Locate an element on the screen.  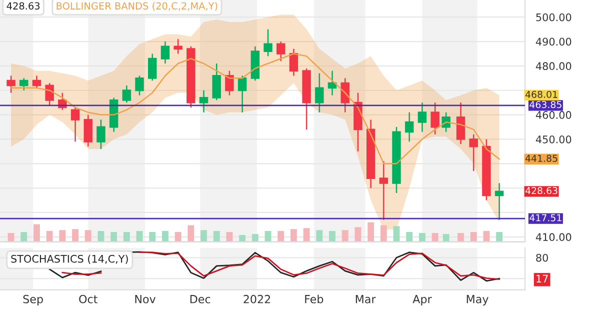
y-tick-label: 490.00 is located at coordinates (554, 42).